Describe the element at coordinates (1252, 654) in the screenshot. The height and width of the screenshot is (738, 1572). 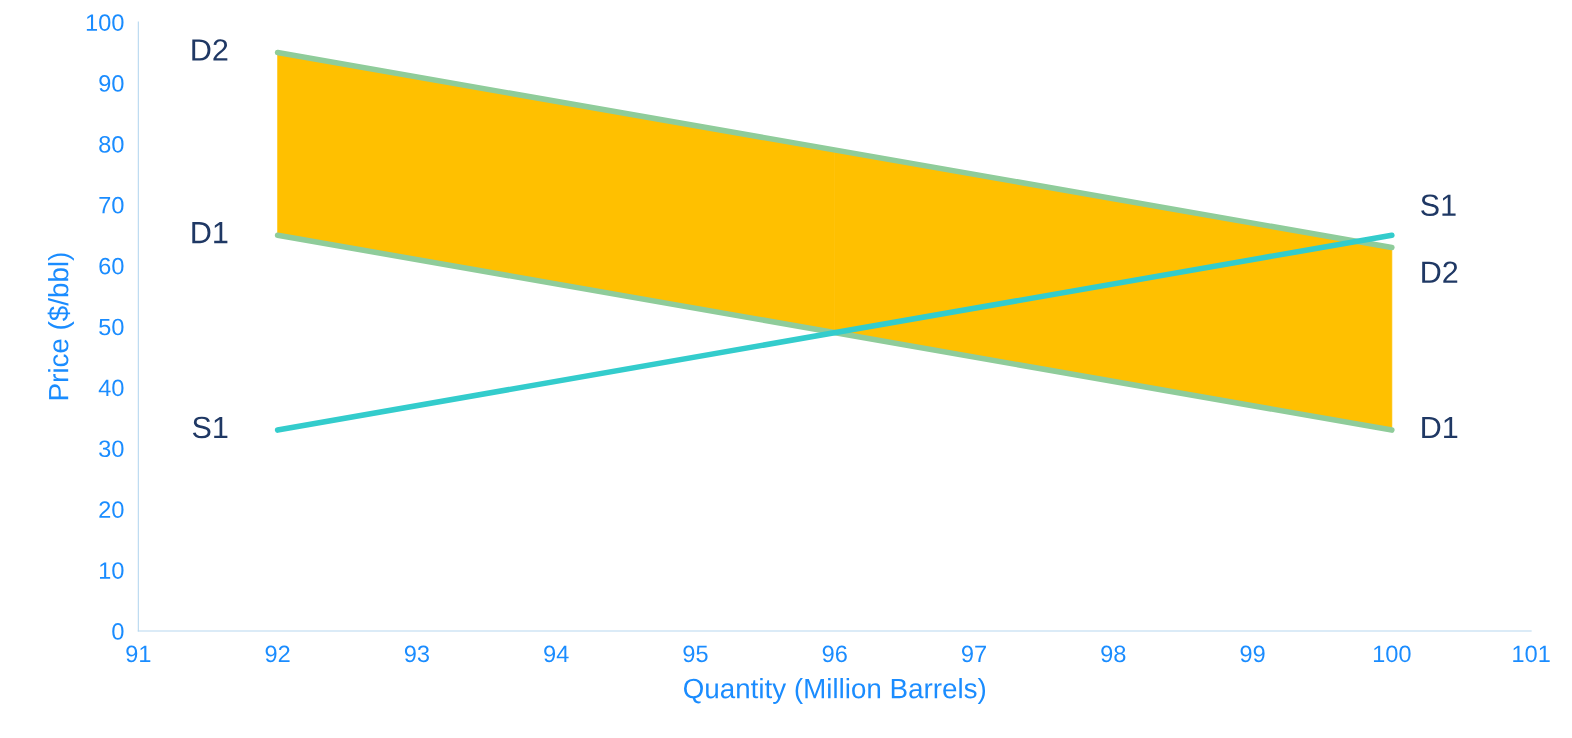
I see `x-tick-label: 99` at that location.